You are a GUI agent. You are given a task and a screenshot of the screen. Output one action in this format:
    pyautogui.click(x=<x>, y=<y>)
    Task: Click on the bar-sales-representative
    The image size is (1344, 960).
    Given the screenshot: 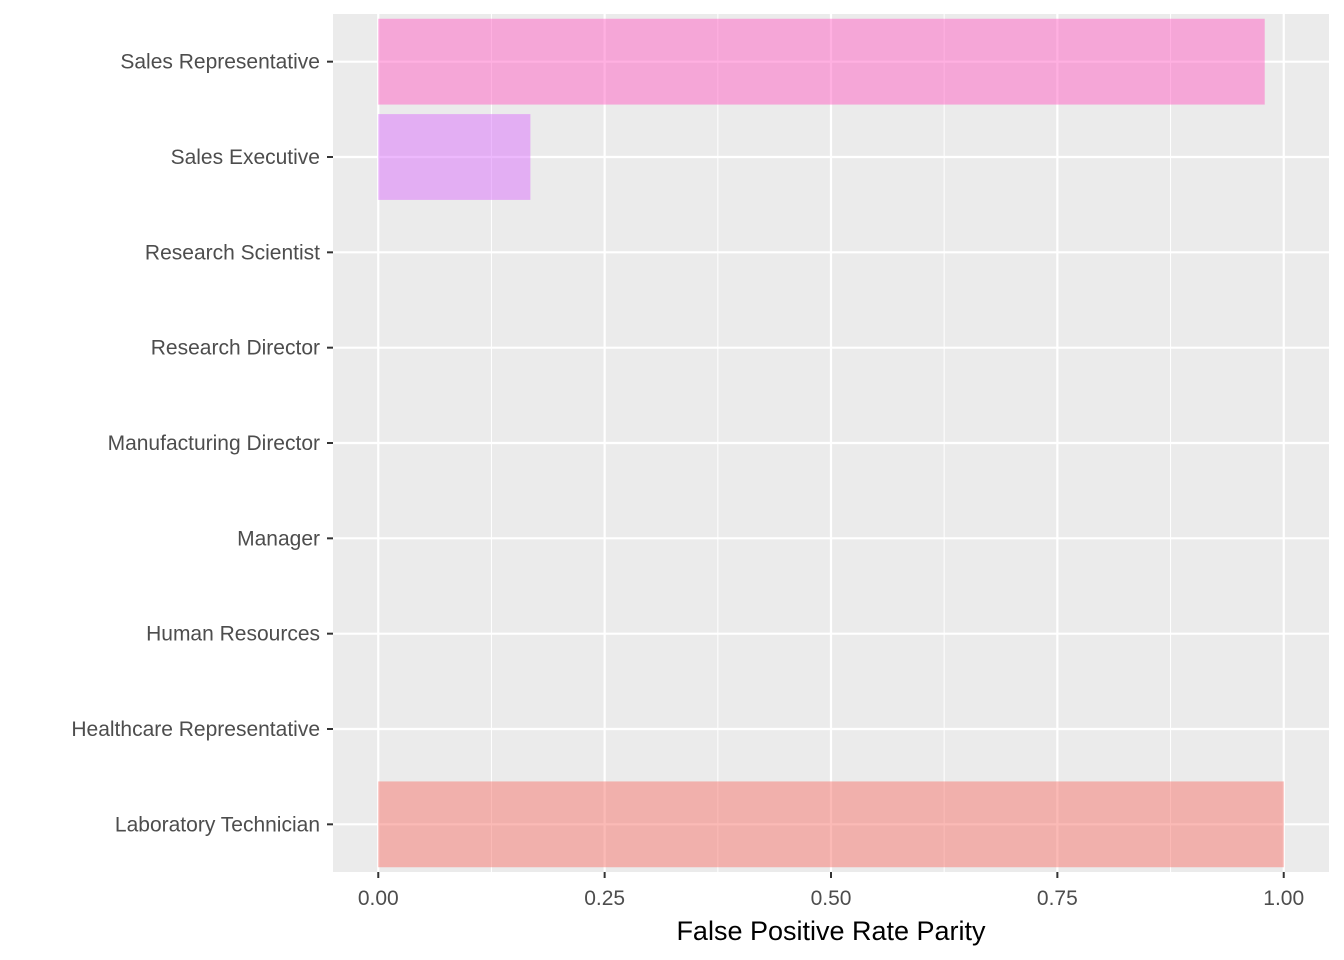 What is the action you would take?
    pyautogui.click(x=821, y=61)
    